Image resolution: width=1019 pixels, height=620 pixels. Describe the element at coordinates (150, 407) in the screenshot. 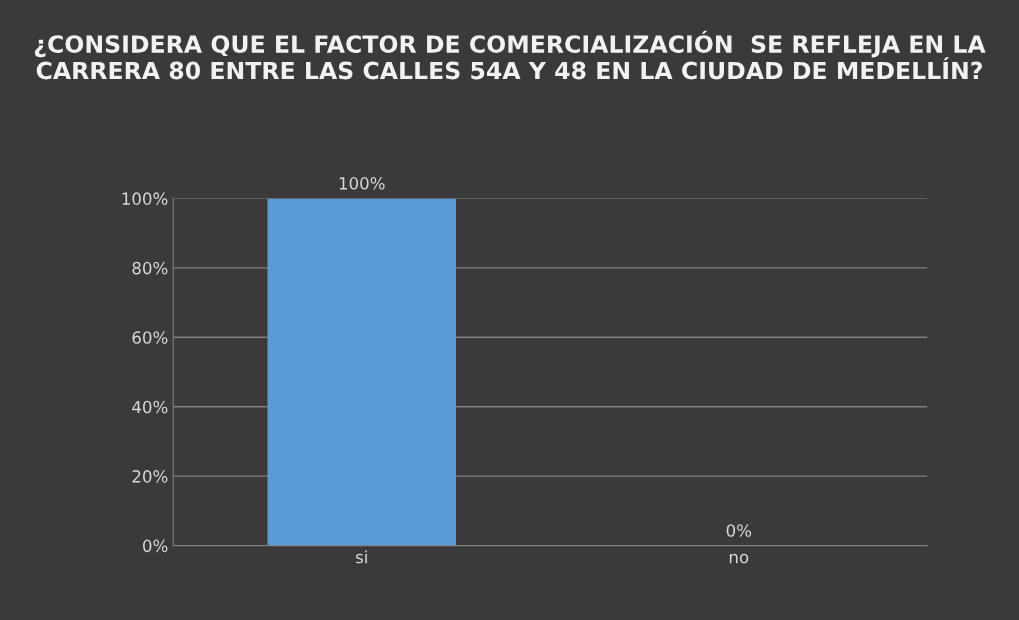

I see `y-tick-label: 40%` at that location.